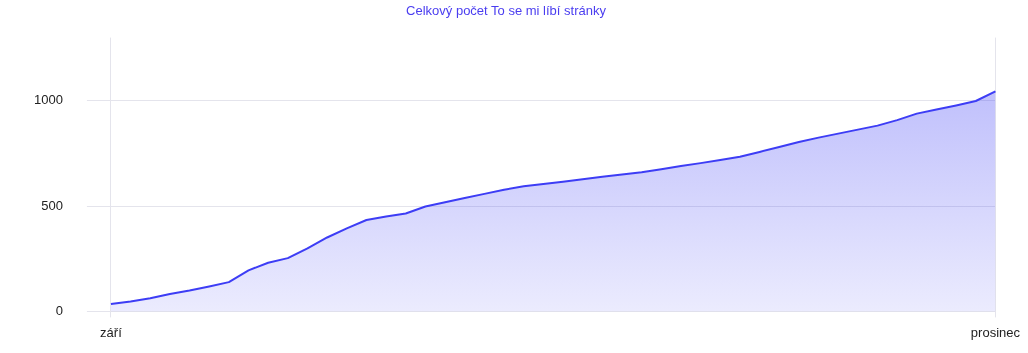  What do you see at coordinates (111, 332) in the screenshot?
I see `x-tick-label: září` at bounding box center [111, 332].